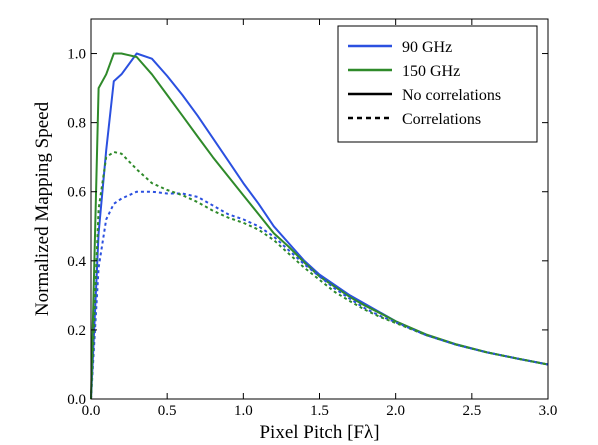 Image resolution: width=598 pixels, height=445 pixels. I want to click on x-tick-label: 2.0, so click(395, 411).